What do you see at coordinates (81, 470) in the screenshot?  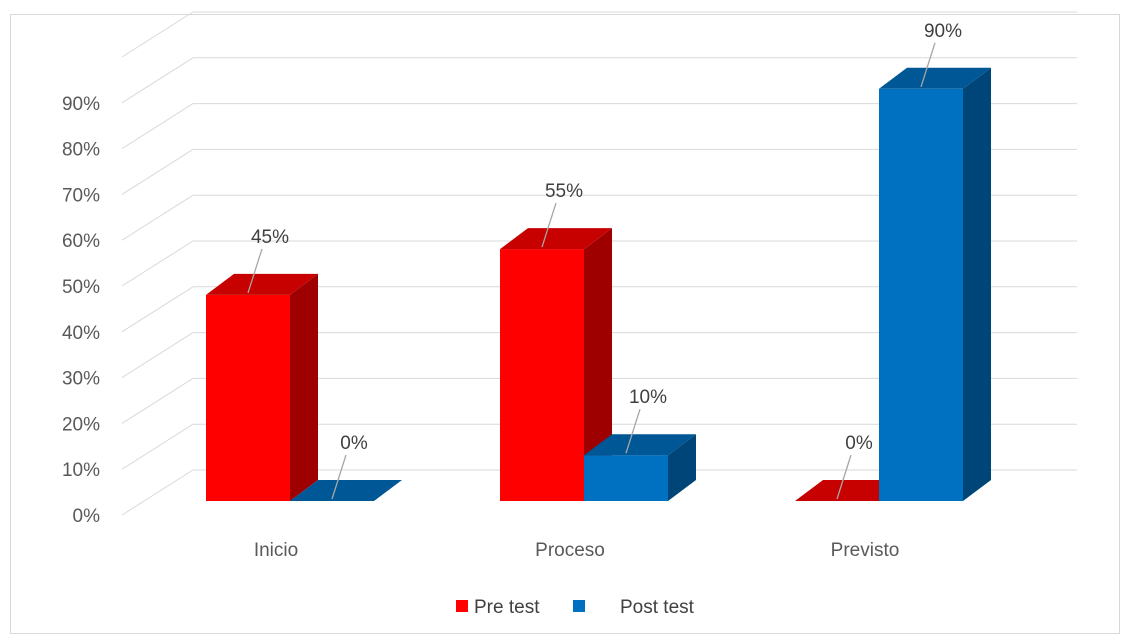 I see `y-tick-label: 10%` at bounding box center [81, 470].